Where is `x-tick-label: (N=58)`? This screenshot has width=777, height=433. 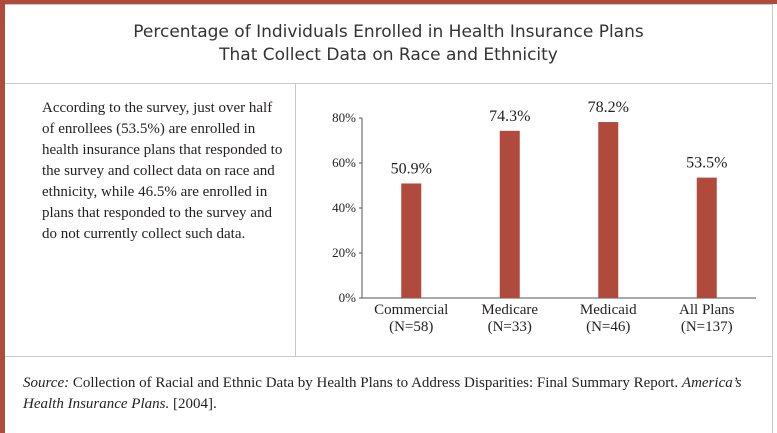
x-tick-label: (N=58) is located at coordinates (411, 327).